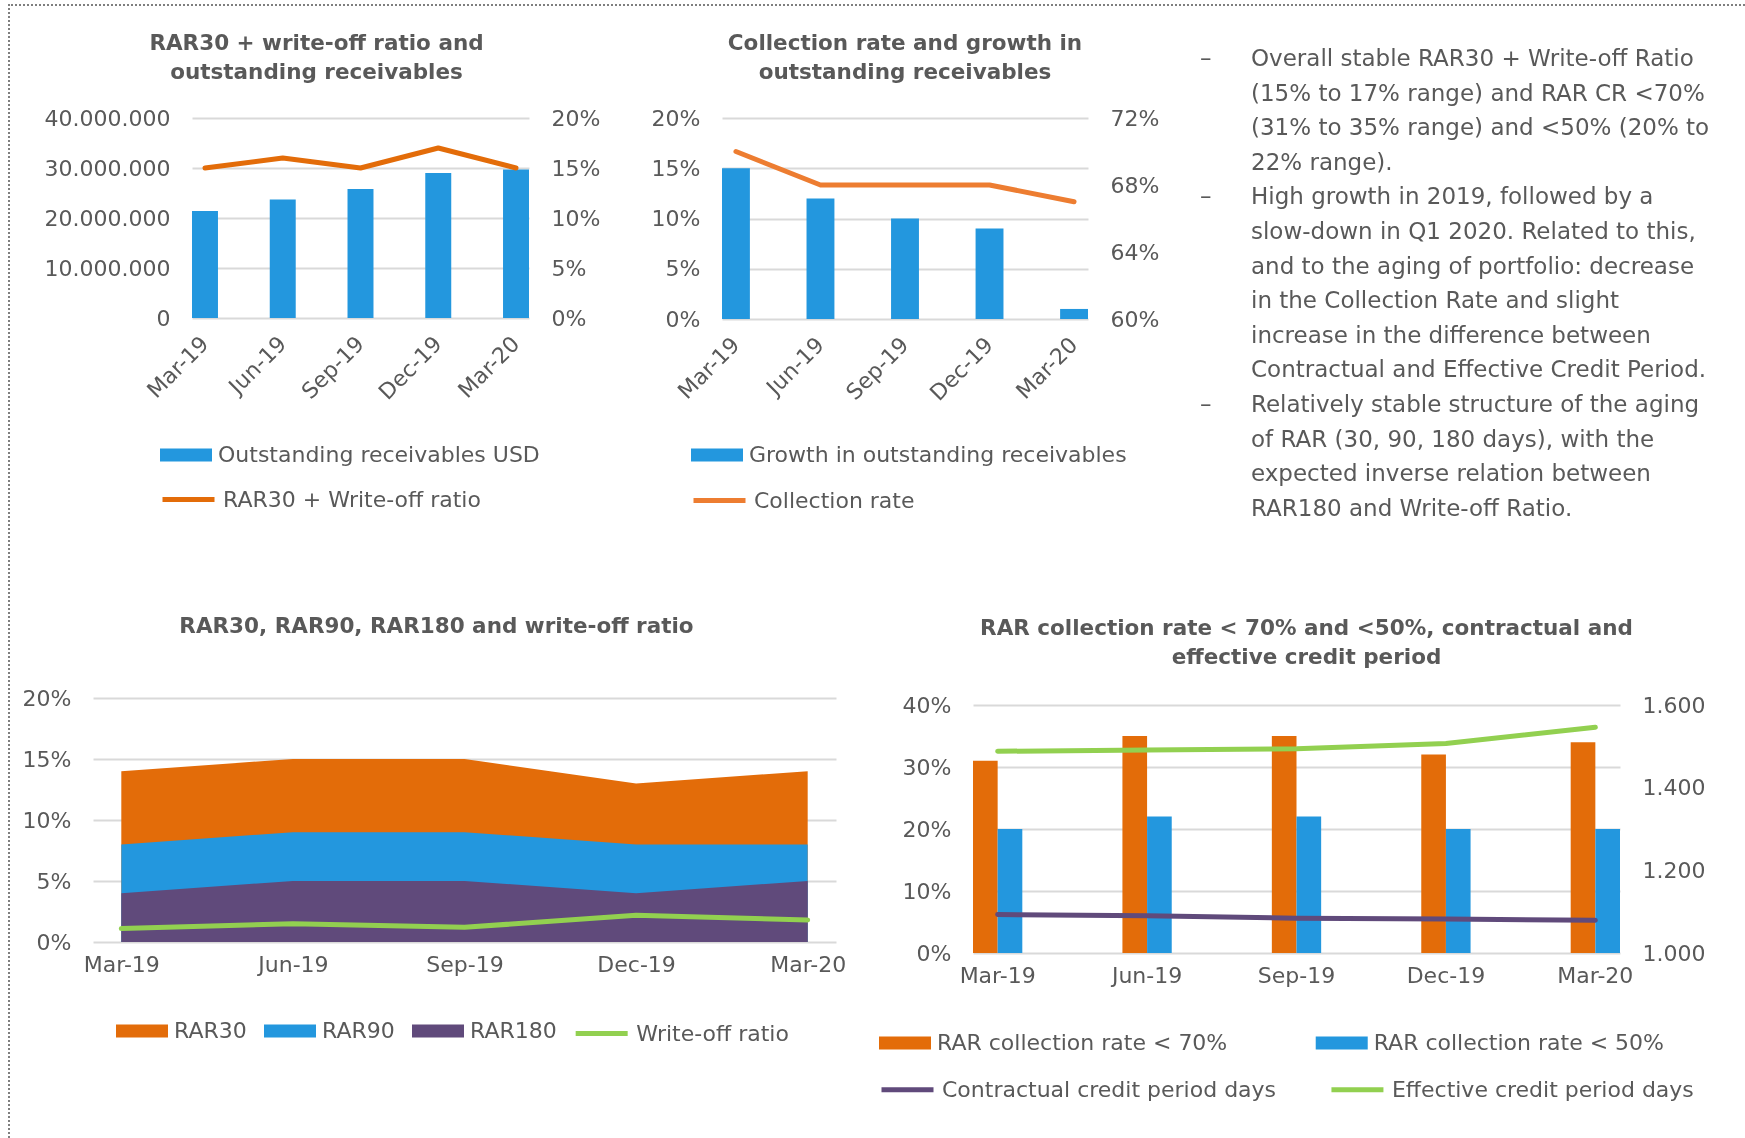 The width and height of the screenshot is (1745, 1138). I want to click on legend-label: RAR180, so click(513, 1030).